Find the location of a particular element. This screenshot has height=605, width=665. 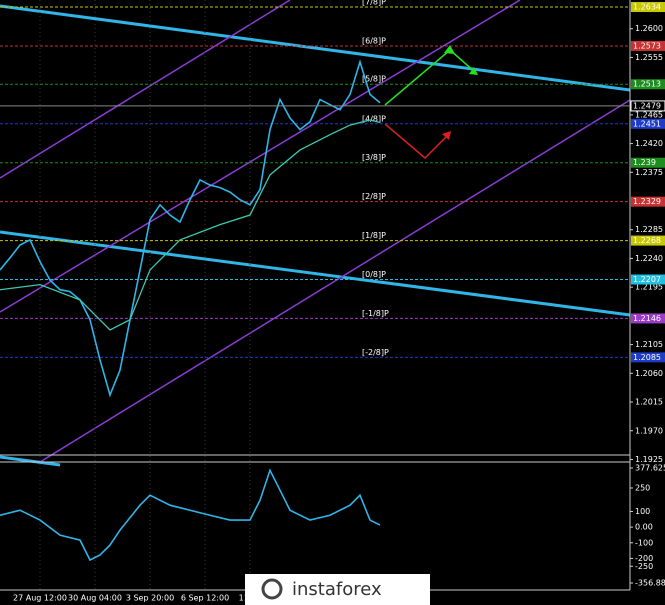

y-tick-label: 1.1970 is located at coordinates (649, 430).